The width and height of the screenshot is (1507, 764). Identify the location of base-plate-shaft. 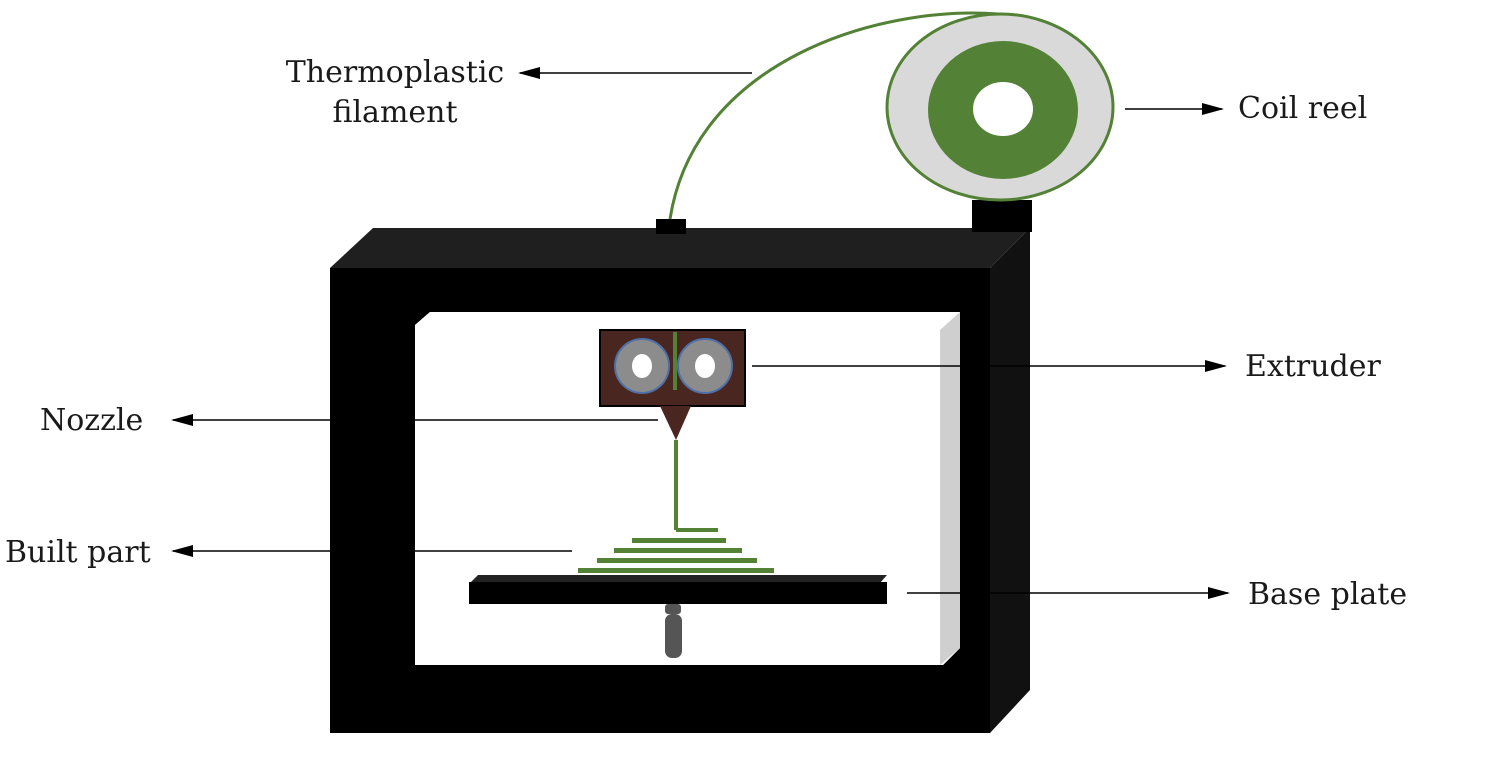
(673, 636).